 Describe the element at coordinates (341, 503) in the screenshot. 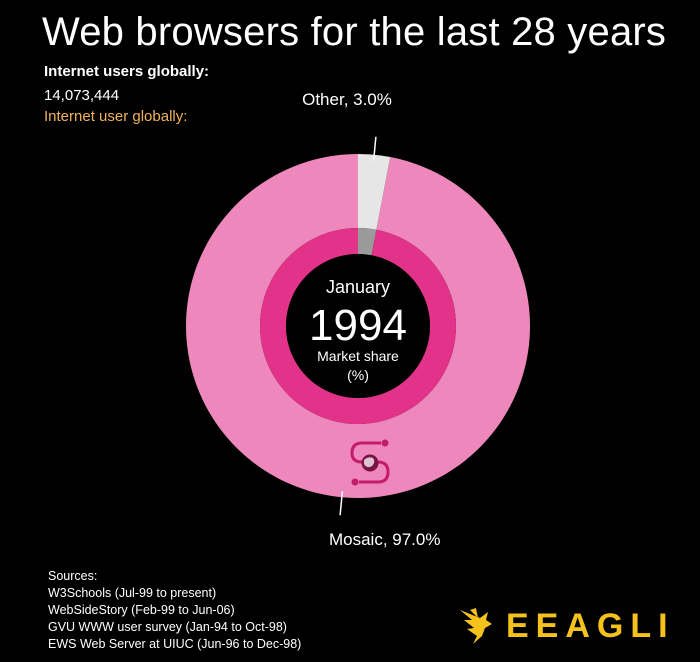

I see `leader-line-mosaic` at that location.